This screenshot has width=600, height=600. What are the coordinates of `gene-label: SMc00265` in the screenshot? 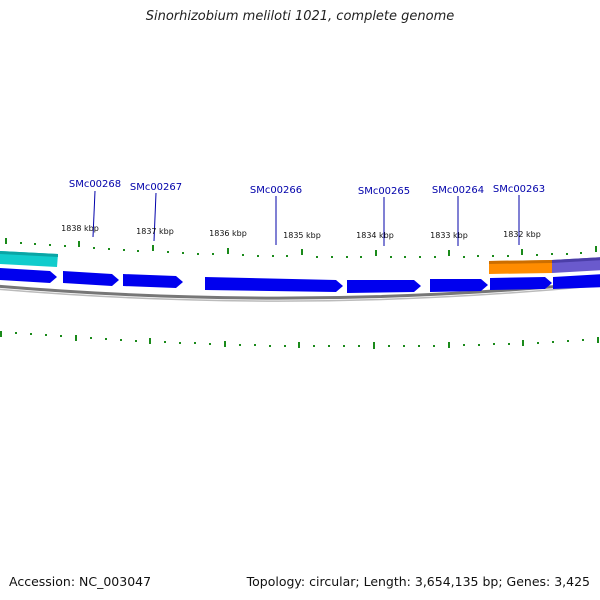 It's located at (384, 191).